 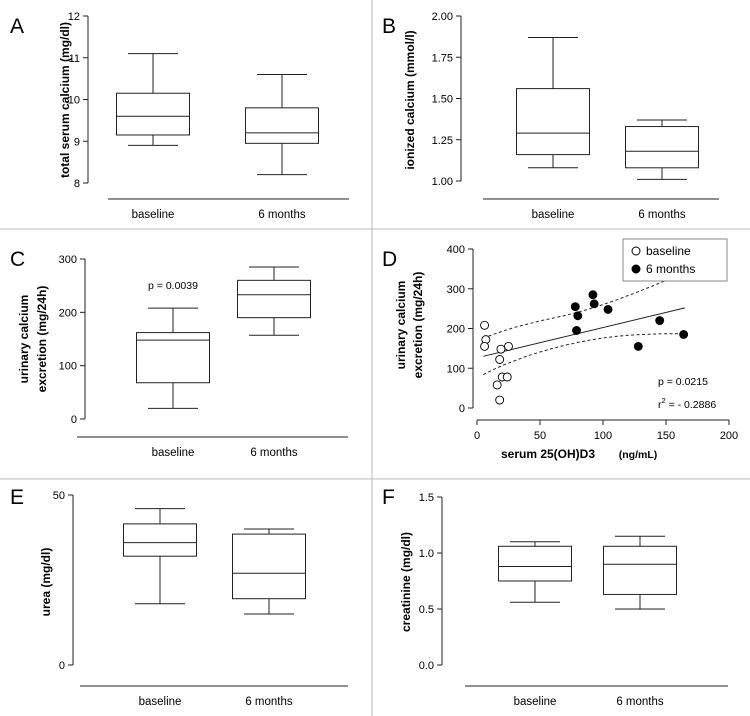 I want to click on r-symbol: r, so click(x=660, y=405).